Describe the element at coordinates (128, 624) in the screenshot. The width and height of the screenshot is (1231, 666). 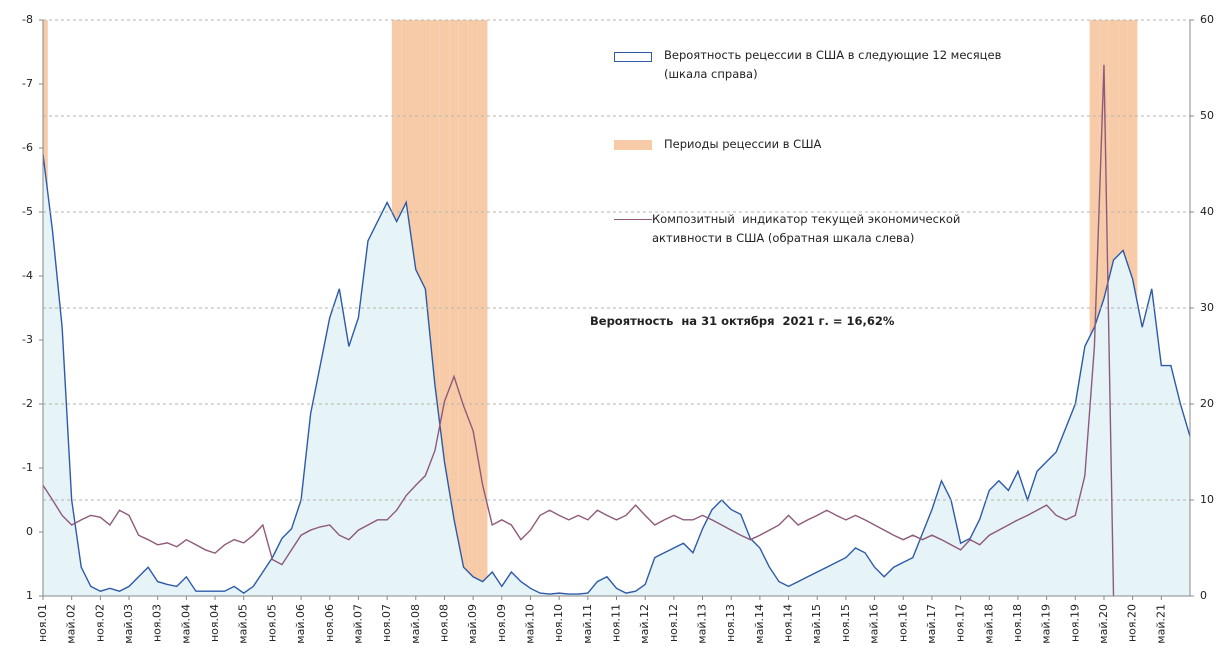
I see `x-tick-label: май.03` at that location.